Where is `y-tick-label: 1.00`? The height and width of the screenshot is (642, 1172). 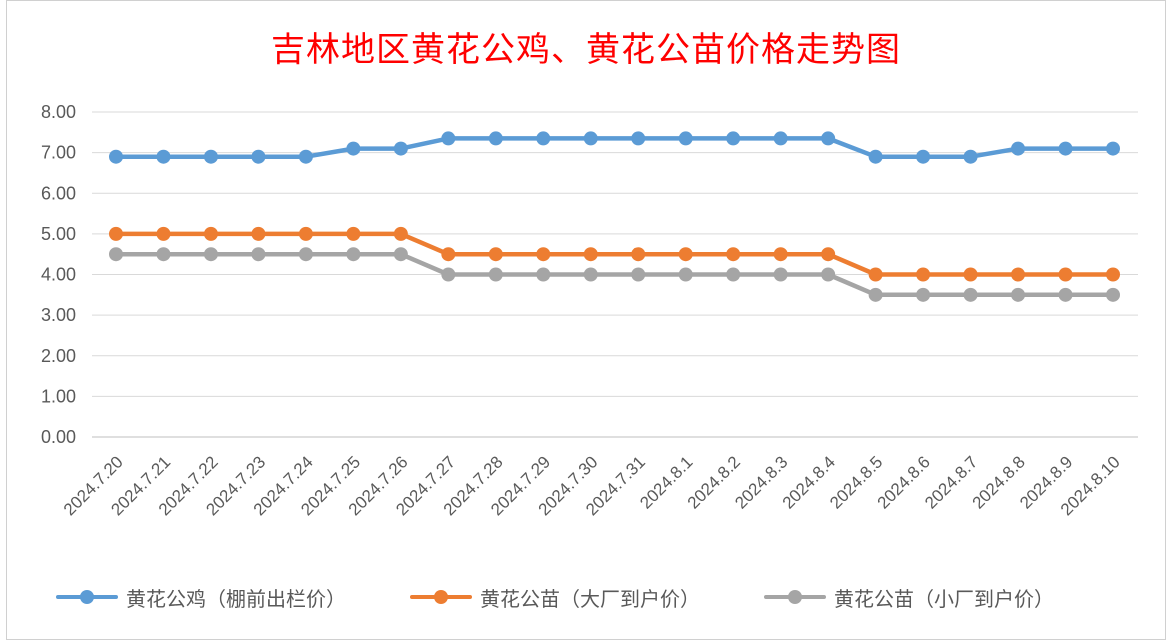 y-tick-label: 1.00 is located at coordinates (58, 396).